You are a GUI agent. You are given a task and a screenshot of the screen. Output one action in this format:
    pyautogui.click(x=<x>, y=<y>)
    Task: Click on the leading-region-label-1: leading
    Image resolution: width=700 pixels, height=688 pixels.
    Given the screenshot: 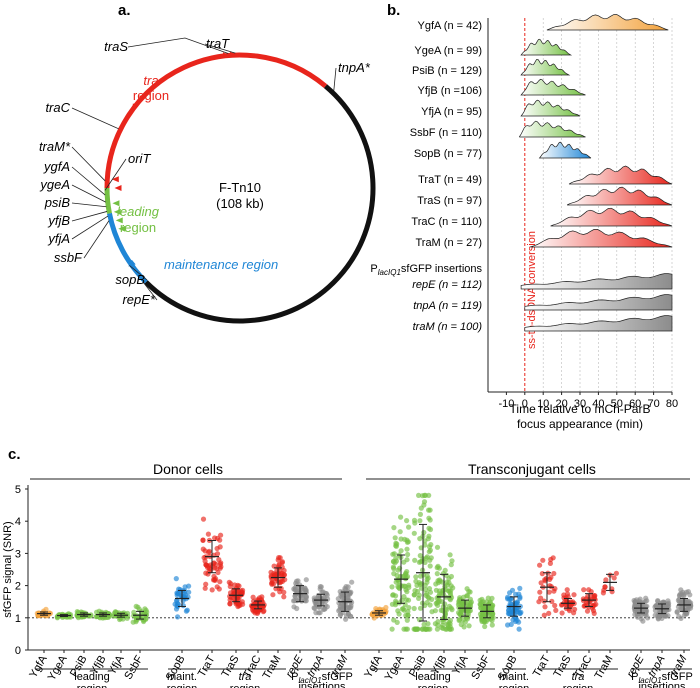 What is the action you would take?
    pyautogui.click(x=138, y=211)
    